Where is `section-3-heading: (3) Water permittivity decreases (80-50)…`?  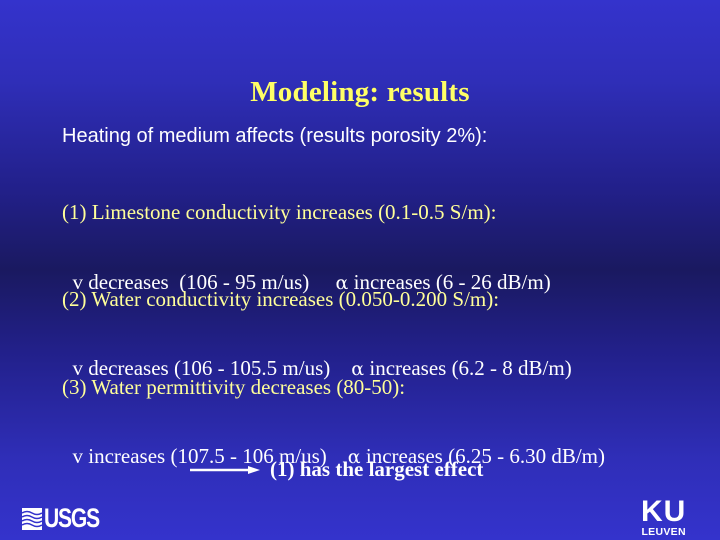
section-3-heading: (3) Water permittivity decreases (80-50)… is located at coordinates (234, 387).